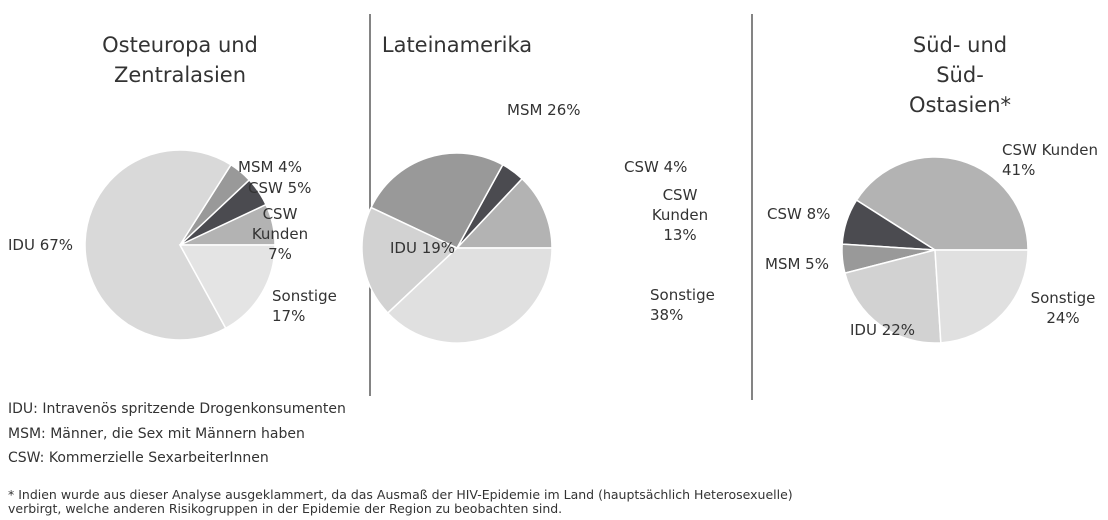  What do you see at coordinates (180, 60) in the screenshot?
I see `chart-title: Osteuropa und Zentralasien` at bounding box center [180, 60].